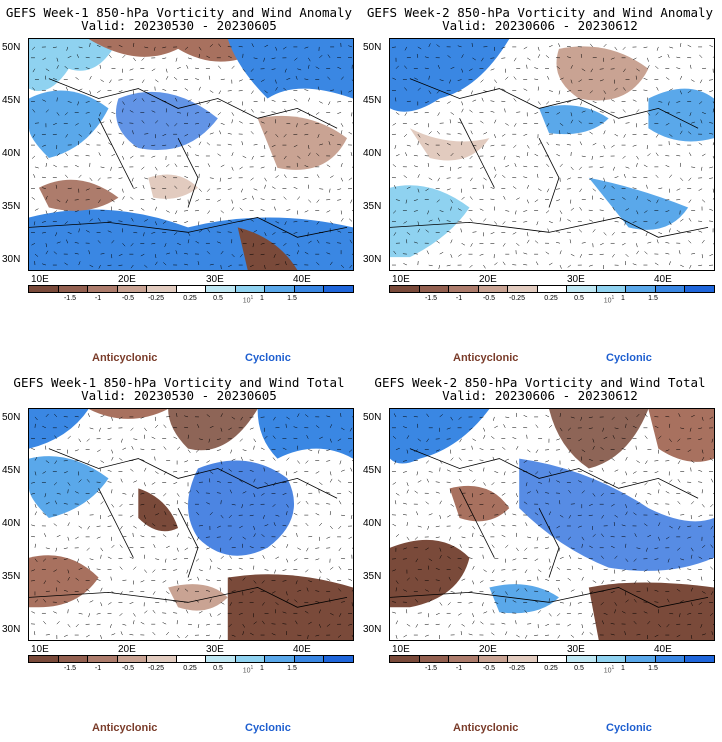 The image size is (722, 742). Describe the element at coordinates (372, 629) in the screenshot. I see `lat-label: 30N` at that location.